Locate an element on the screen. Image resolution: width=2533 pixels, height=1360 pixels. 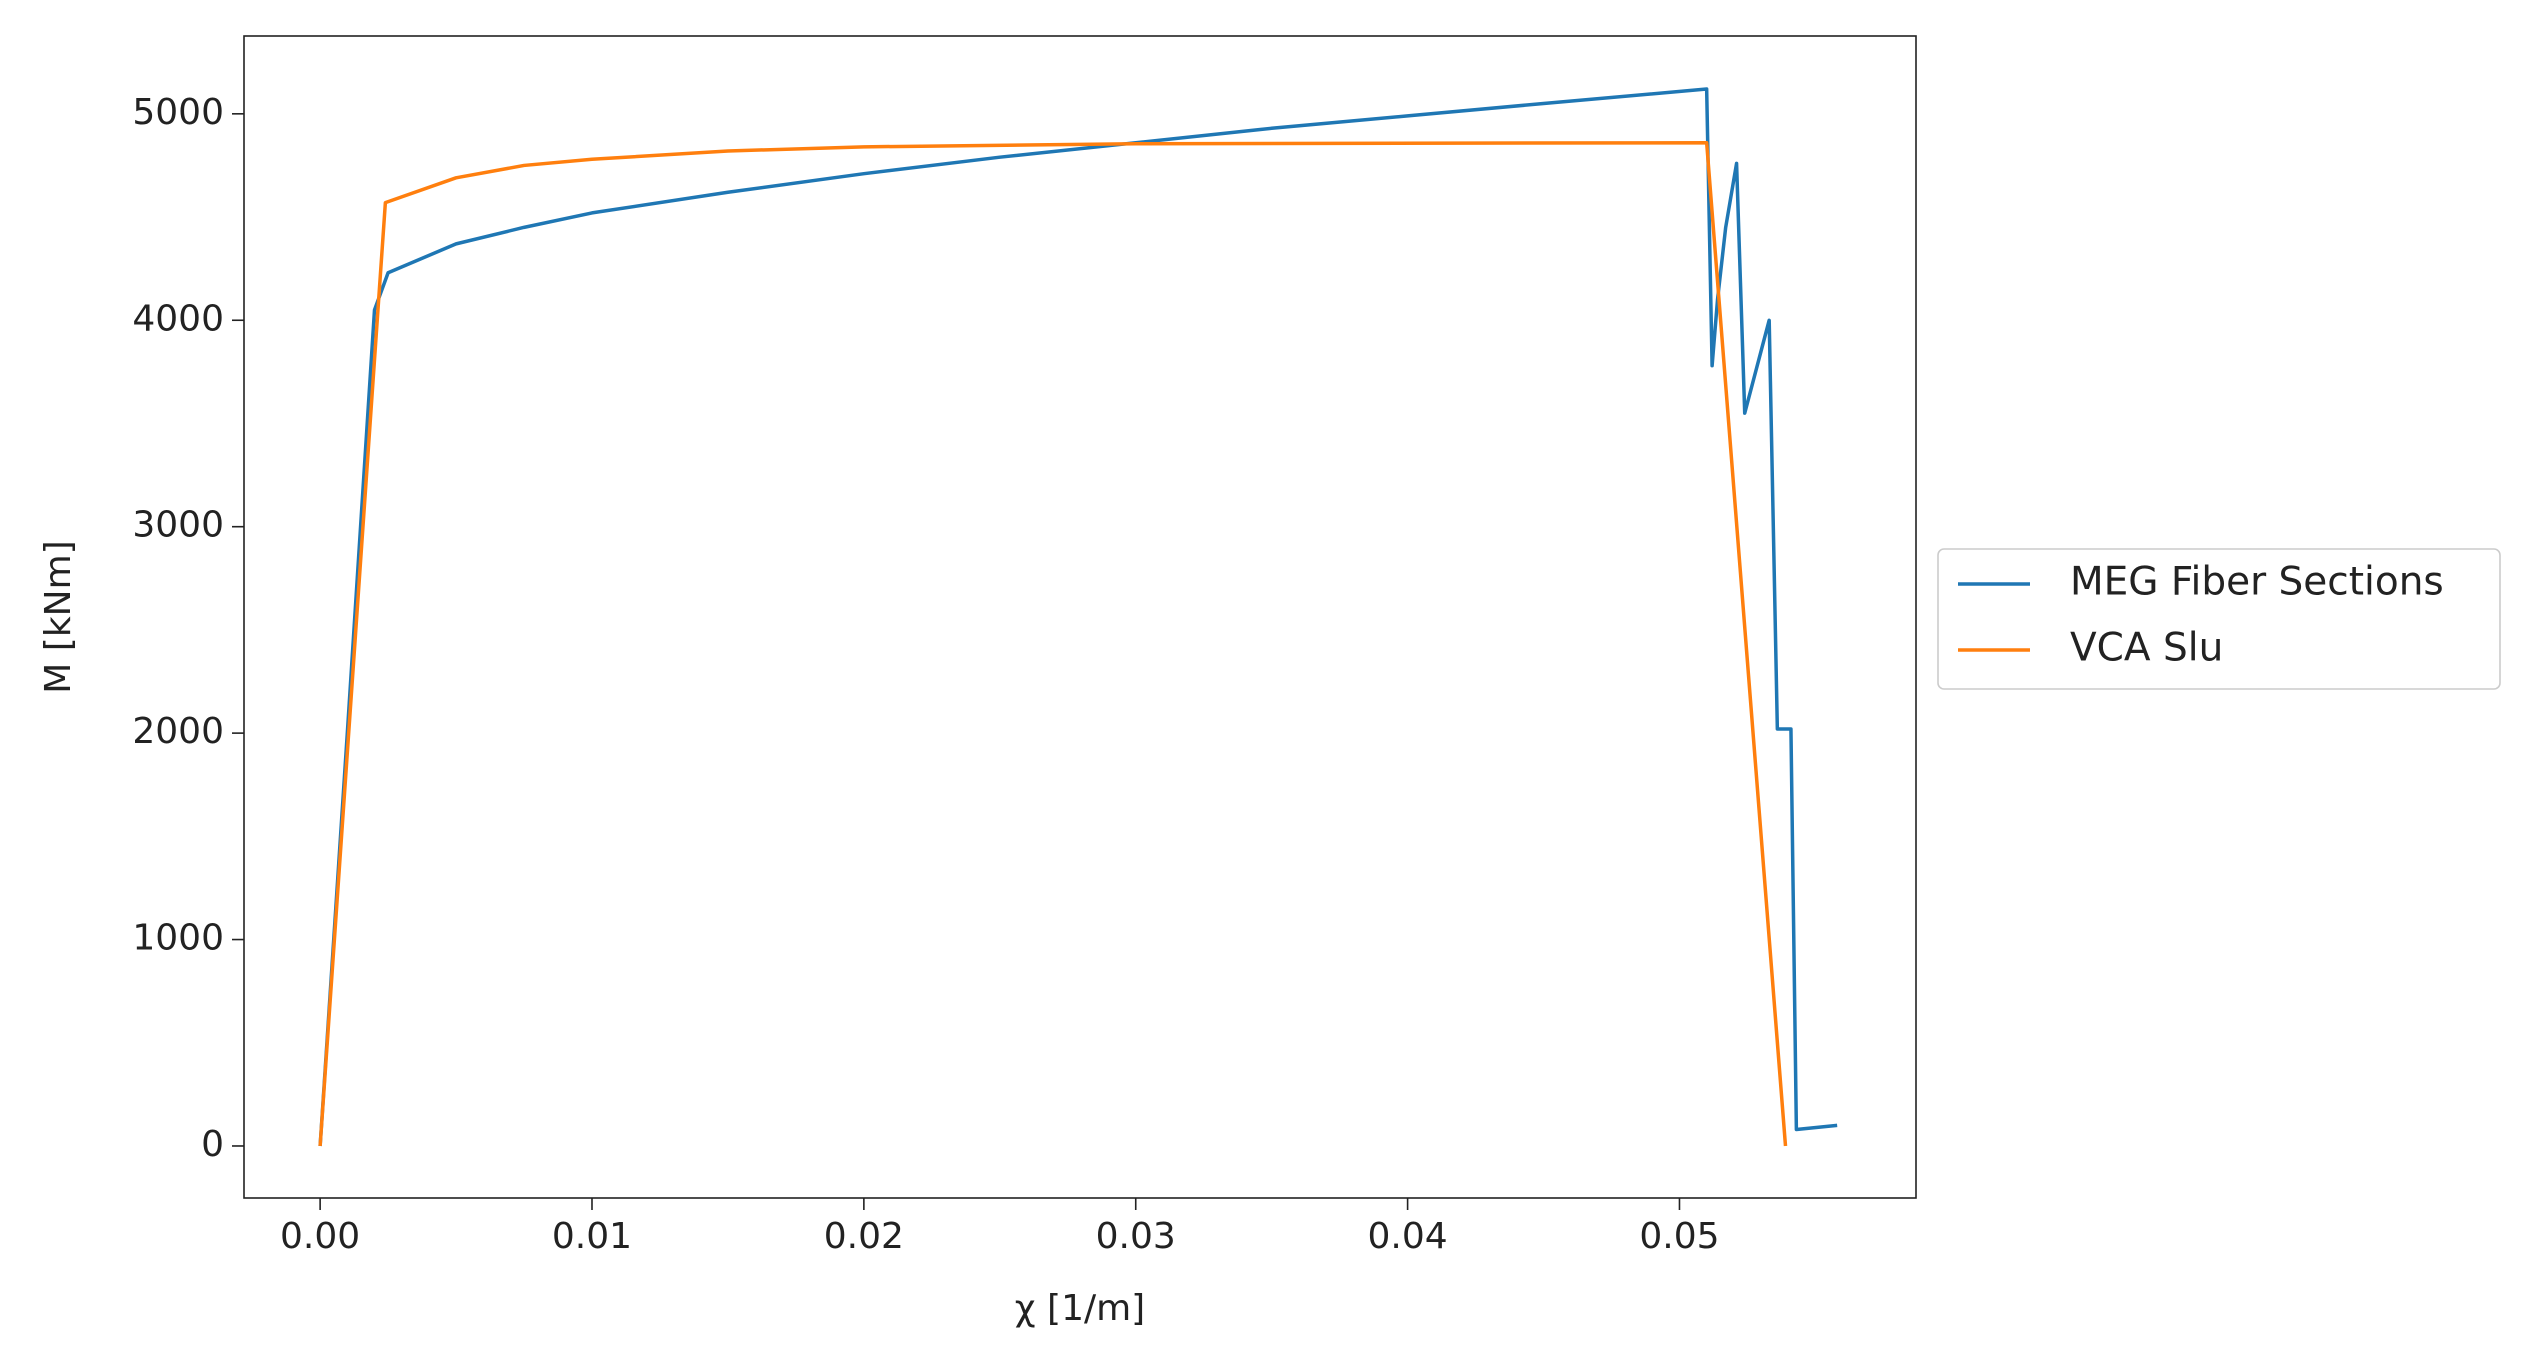
legend-label: VCA Slu is located at coordinates (2146, 648).